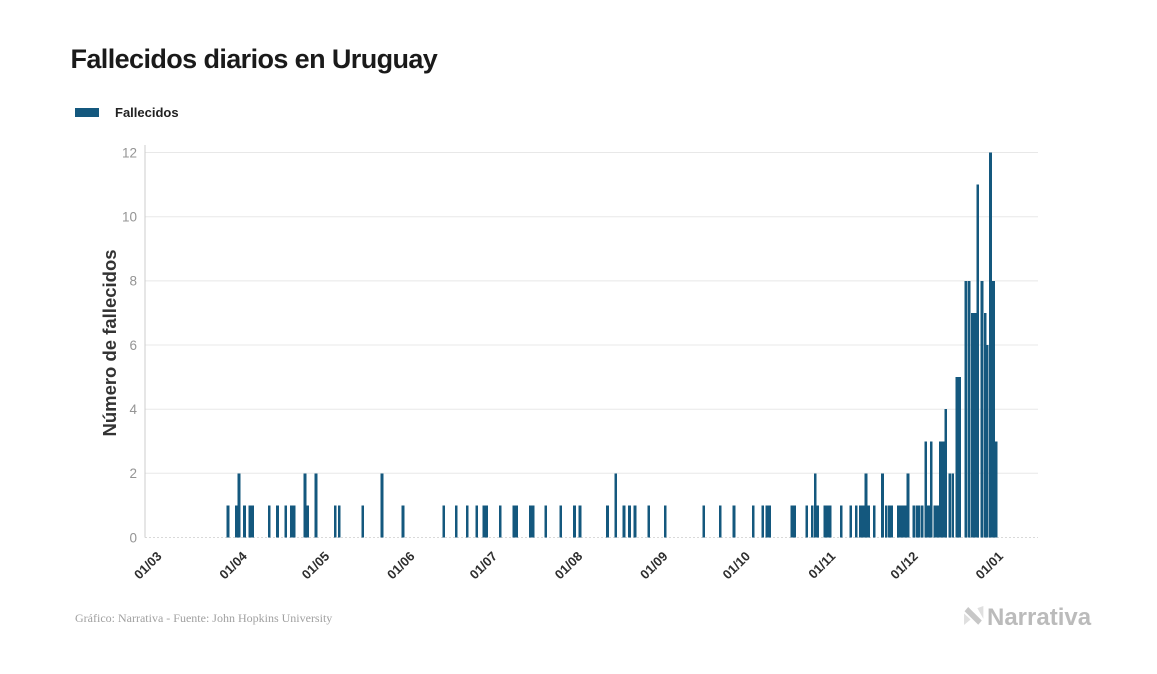  Describe the element at coordinates (133, 409) in the screenshot. I see `svg-text: 4` at that location.